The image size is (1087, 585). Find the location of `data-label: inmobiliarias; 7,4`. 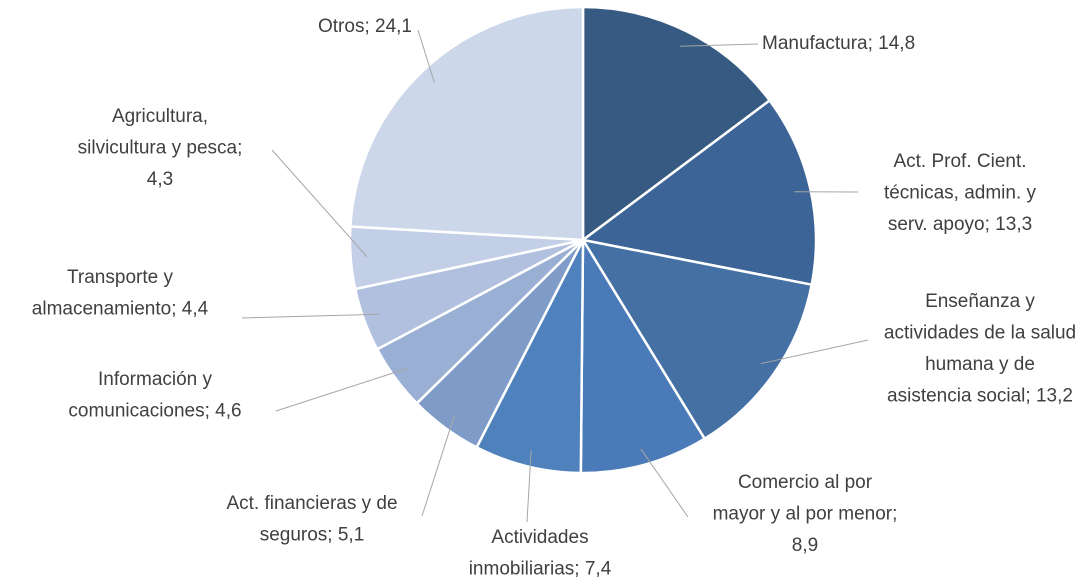

data-label: inmobiliarias; 7,4 is located at coordinates (540, 569).